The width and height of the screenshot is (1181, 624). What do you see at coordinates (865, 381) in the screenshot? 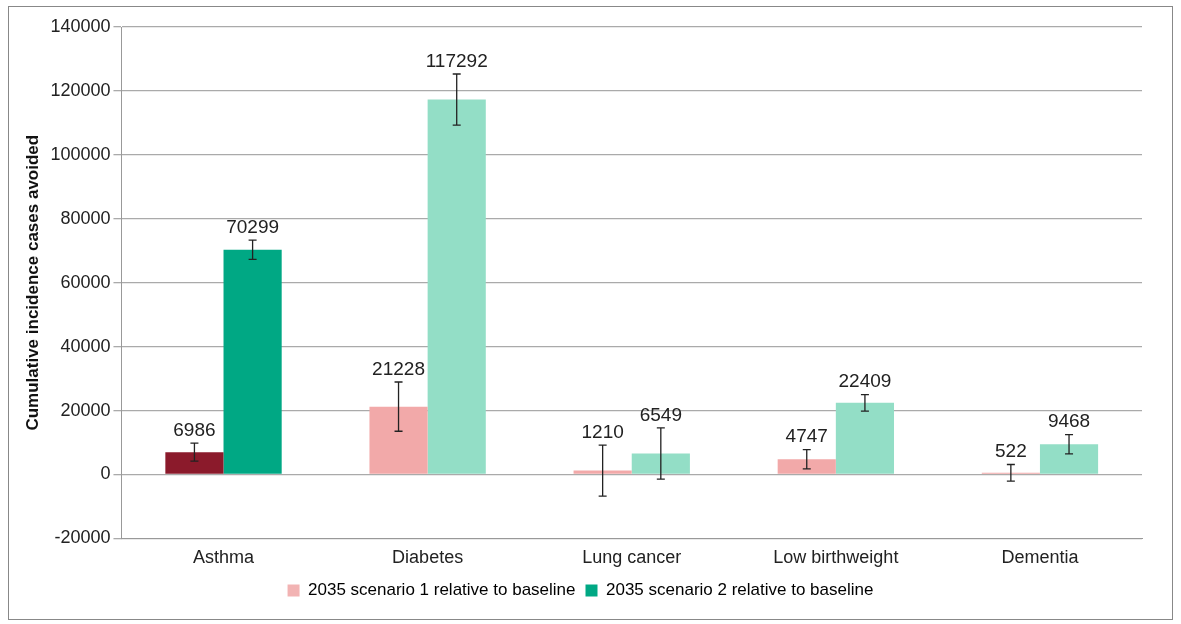
I see `data-label: 22409` at bounding box center [865, 381].